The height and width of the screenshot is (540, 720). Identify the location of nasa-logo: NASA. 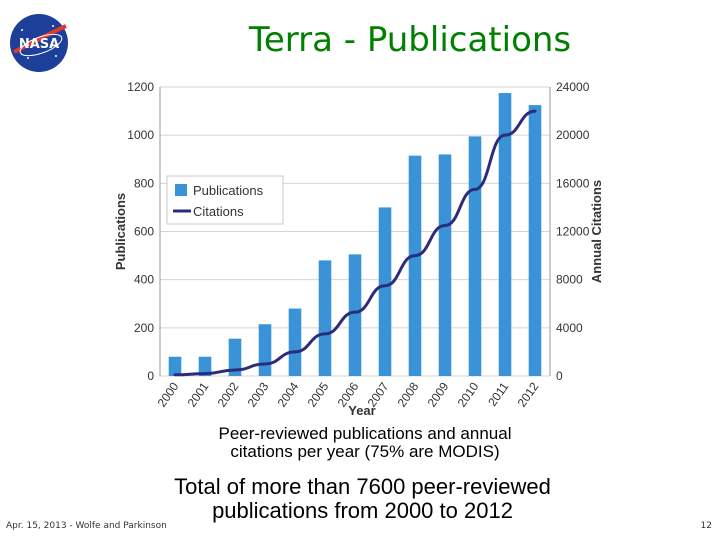
(39, 43).